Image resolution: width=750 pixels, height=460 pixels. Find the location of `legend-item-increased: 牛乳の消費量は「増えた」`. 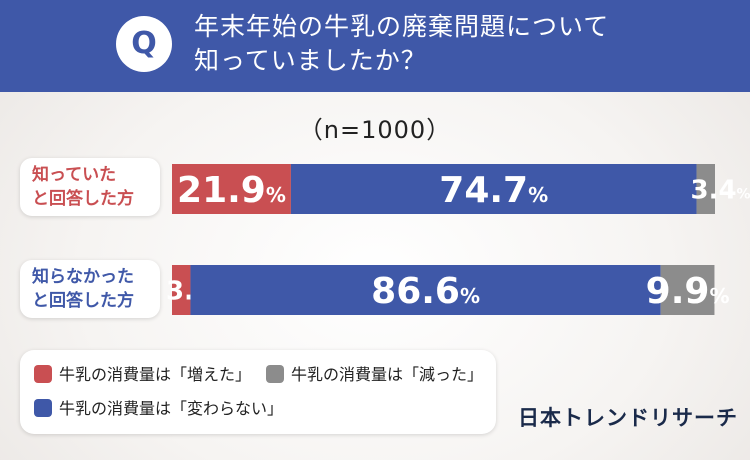

legend-item-increased: 牛乳の消費量は「増えた」 is located at coordinates (142, 375).